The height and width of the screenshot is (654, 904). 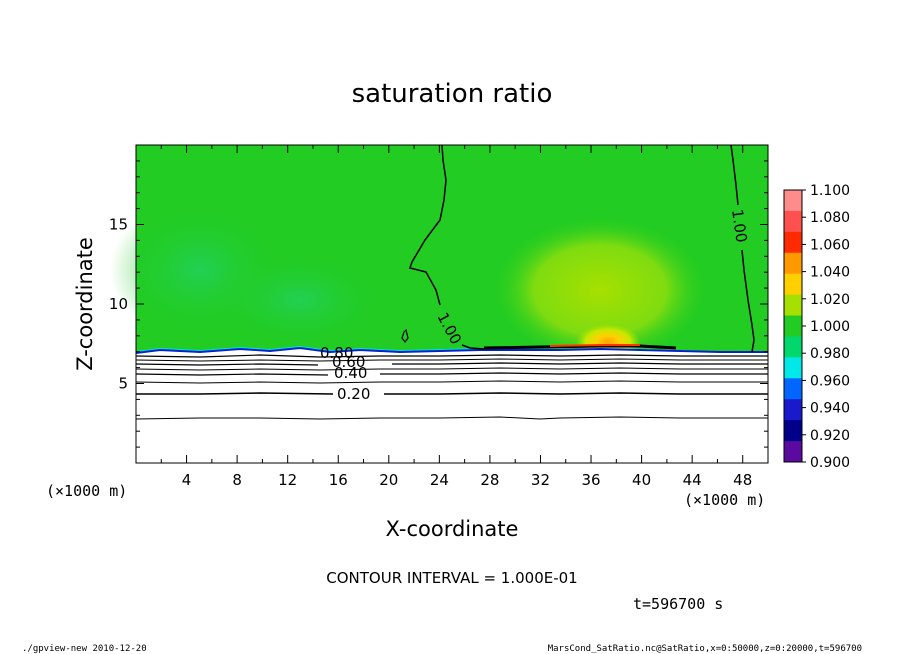 I want to click on y-tick-label: 10, so click(x=118, y=304).